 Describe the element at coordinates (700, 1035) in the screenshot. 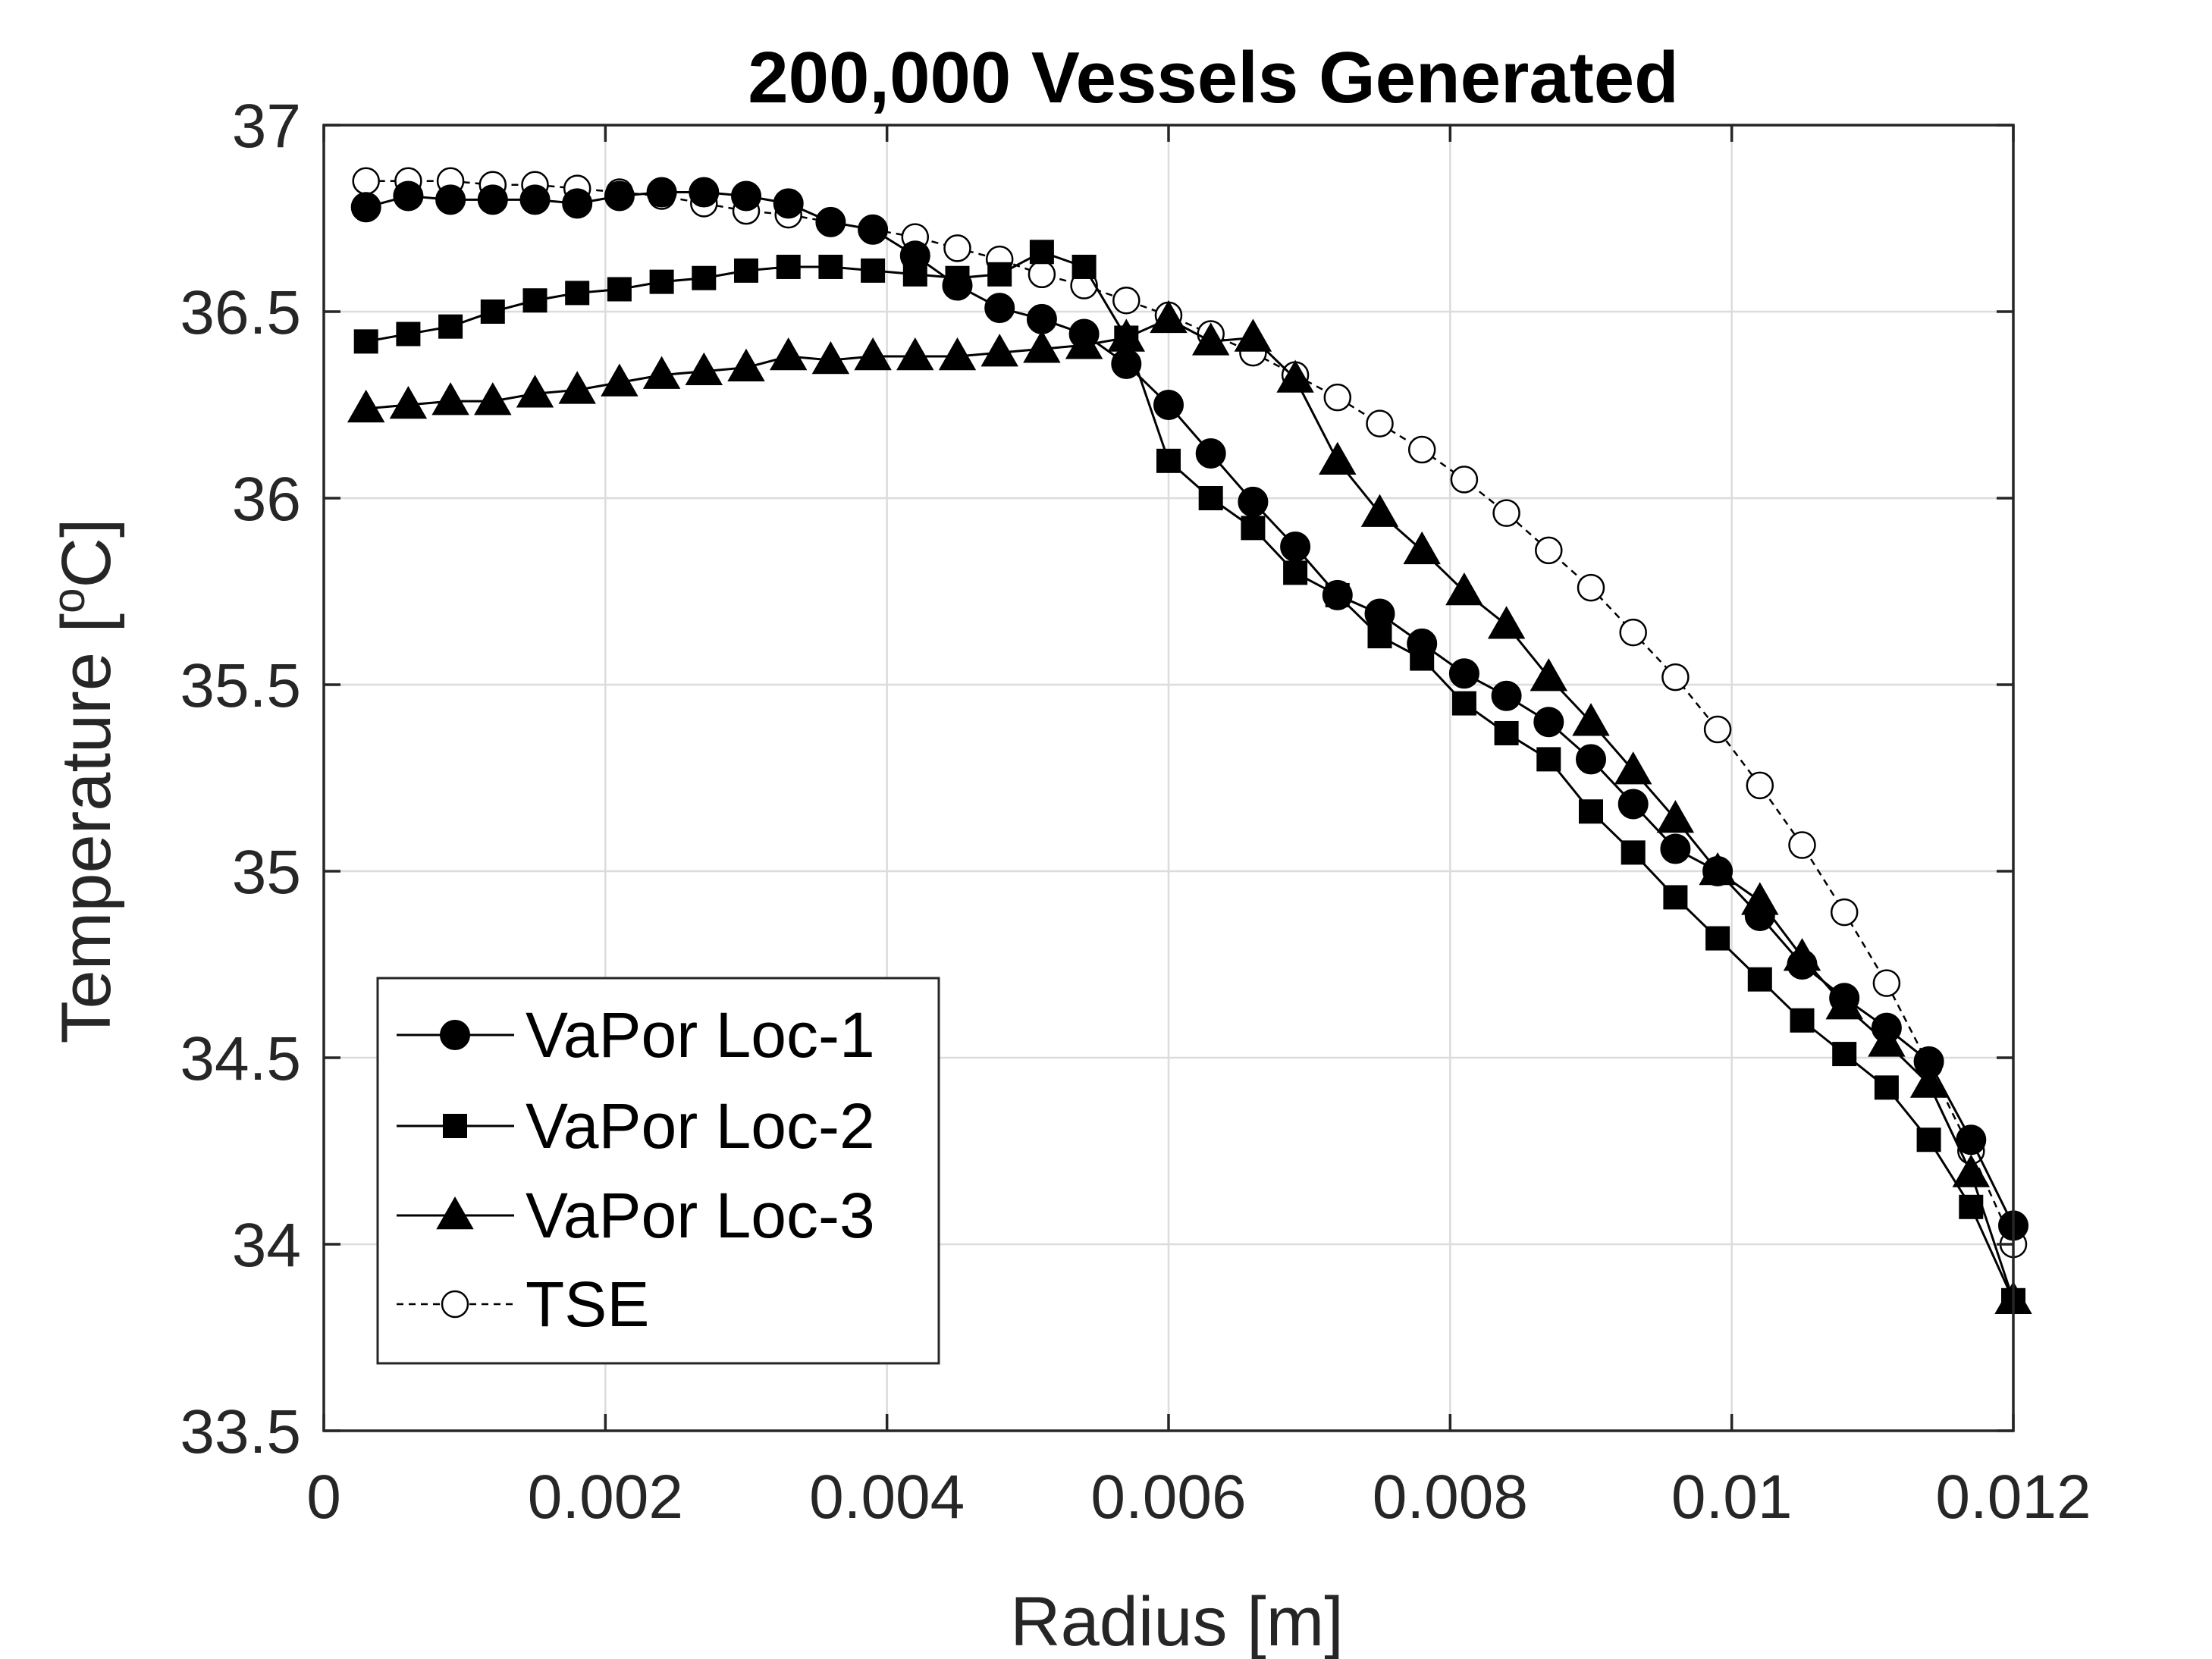

I see `legend-label: VaPor Loc-1` at that location.